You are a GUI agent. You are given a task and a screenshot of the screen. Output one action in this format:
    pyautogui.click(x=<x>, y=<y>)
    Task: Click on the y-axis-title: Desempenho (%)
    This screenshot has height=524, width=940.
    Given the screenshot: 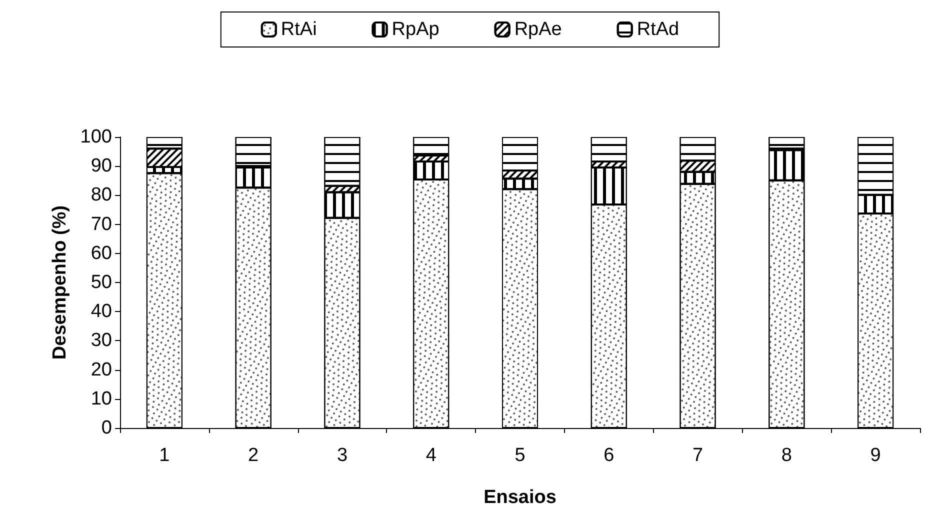 What is the action you would take?
    pyautogui.click(x=59, y=282)
    